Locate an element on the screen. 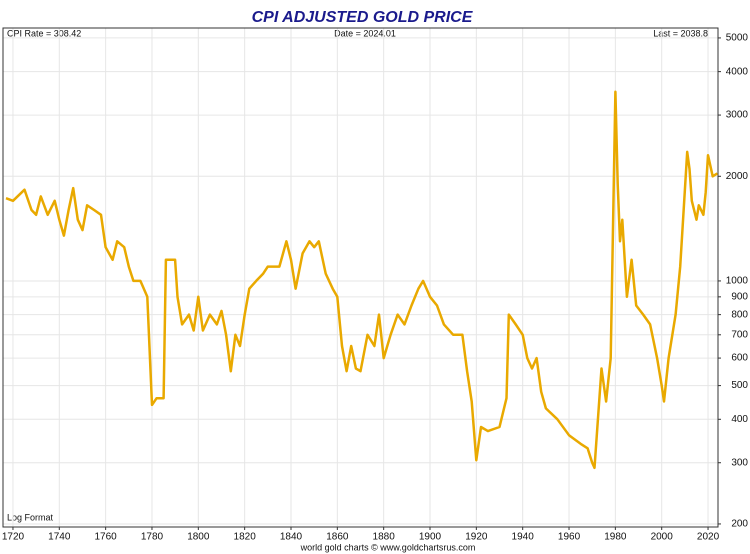  y-tick-label: 500 is located at coordinates (739, 385).